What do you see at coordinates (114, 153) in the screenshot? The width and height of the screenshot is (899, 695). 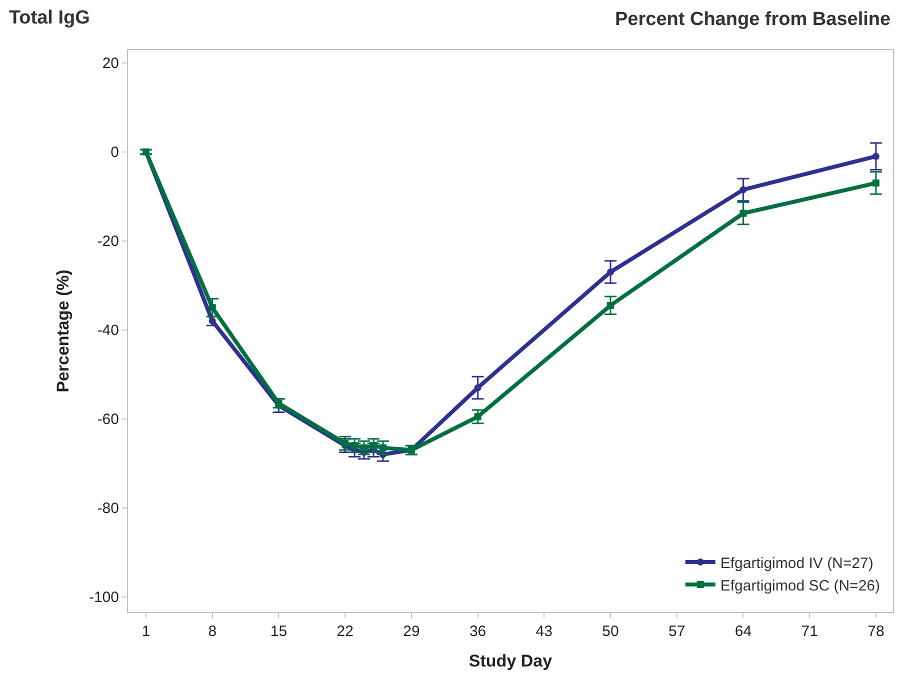 I see `y-tick-label: 0` at bounding box center [114, 153].